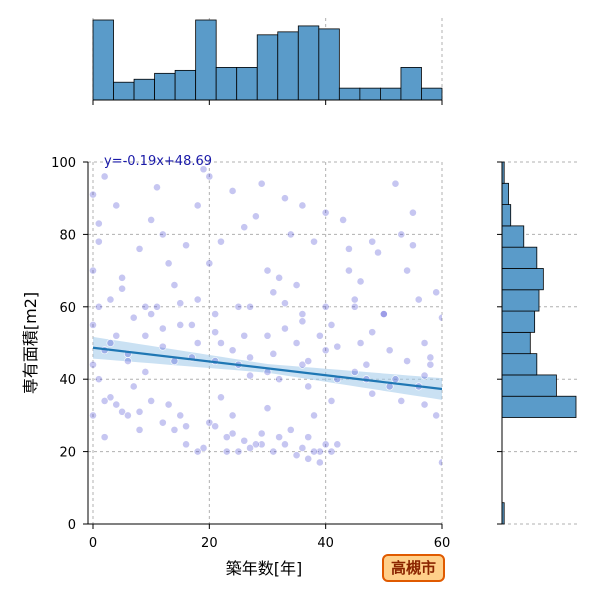  What do you see at coordinates (269, 537) in the screenshot?
I see `x-axis-ticks: 0 20 40 60` at bounding box center [269, 537].